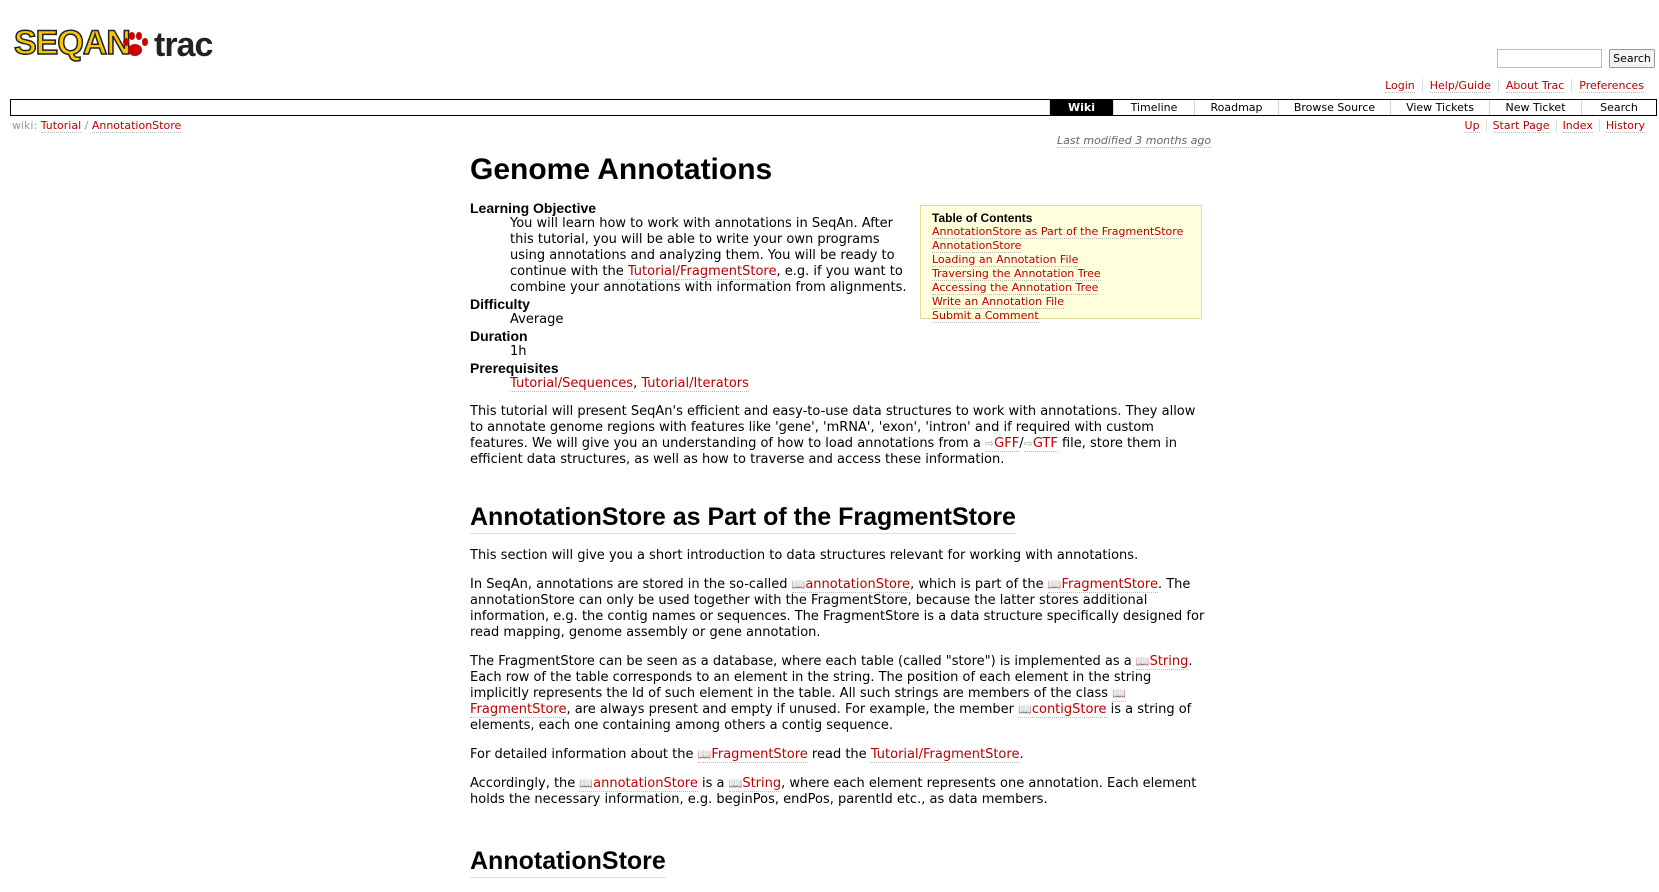  I want to click on about-trac-link: About Trac, so click(1535, 86).